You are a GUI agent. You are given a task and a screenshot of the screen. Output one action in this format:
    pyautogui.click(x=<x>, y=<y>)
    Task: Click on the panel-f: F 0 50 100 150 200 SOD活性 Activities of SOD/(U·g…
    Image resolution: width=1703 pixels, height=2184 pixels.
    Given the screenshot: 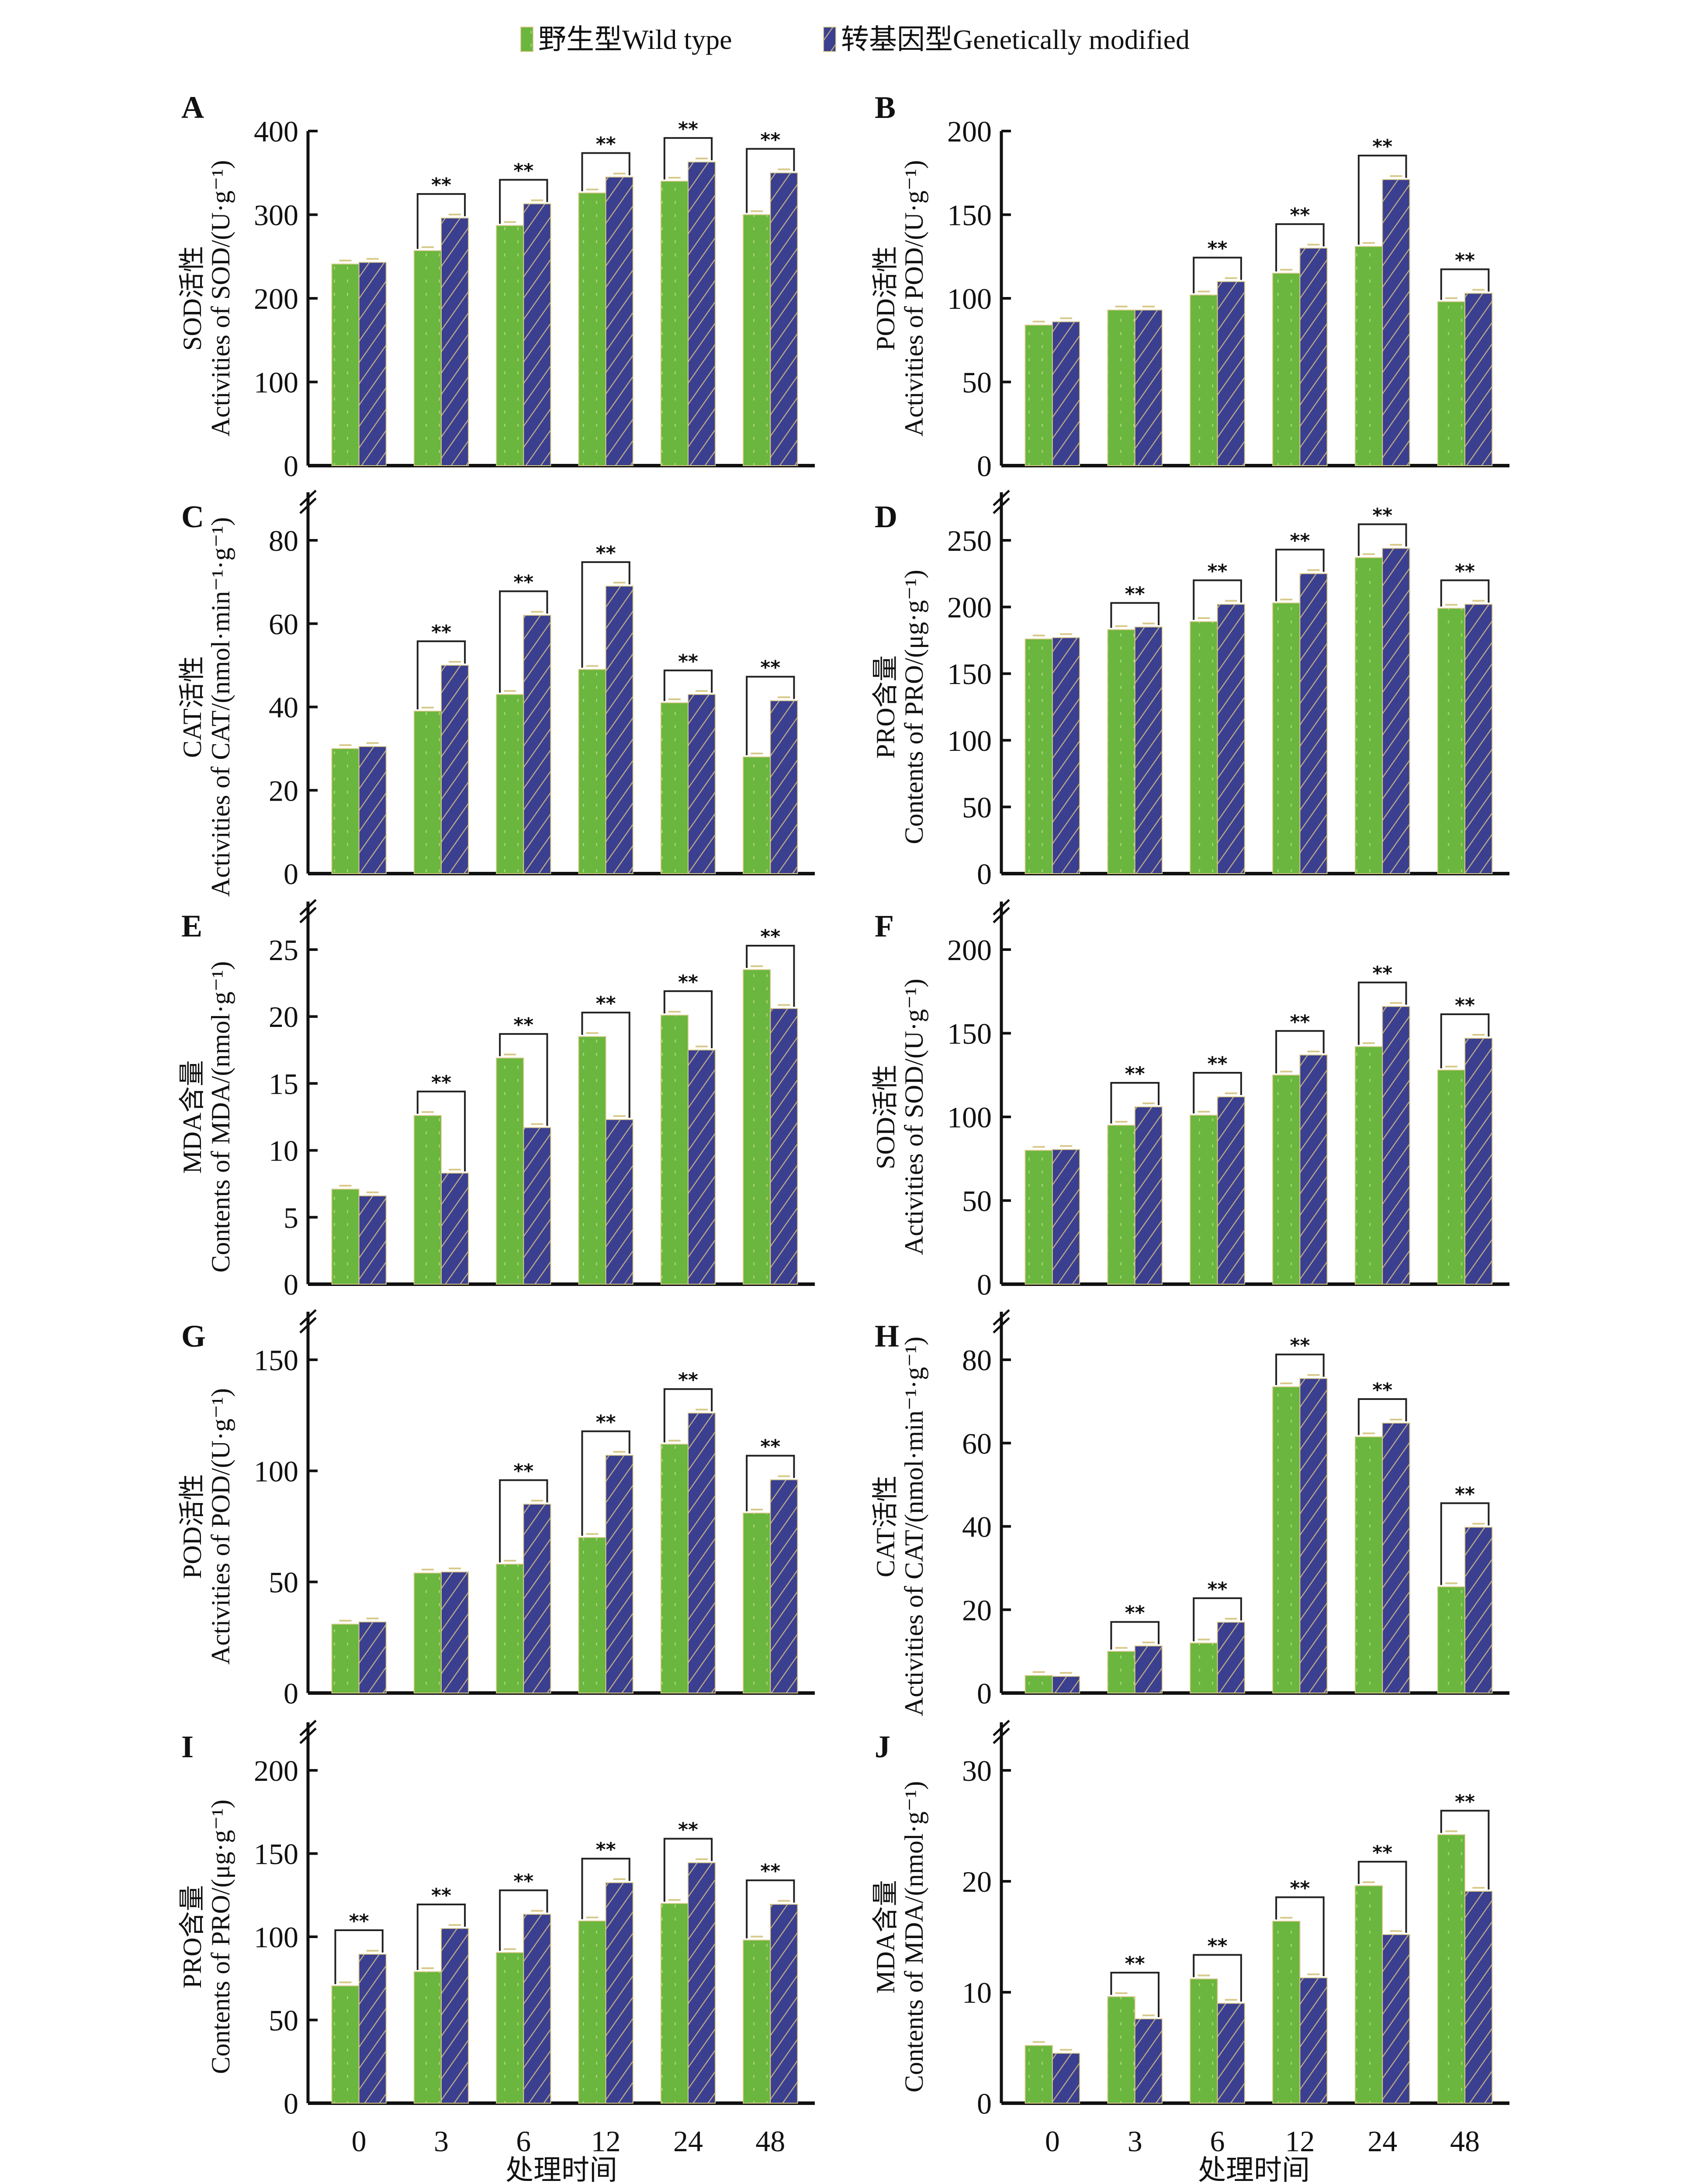 What is the action you would take?
    pyautogui.click(x=1190, y=1100)
    